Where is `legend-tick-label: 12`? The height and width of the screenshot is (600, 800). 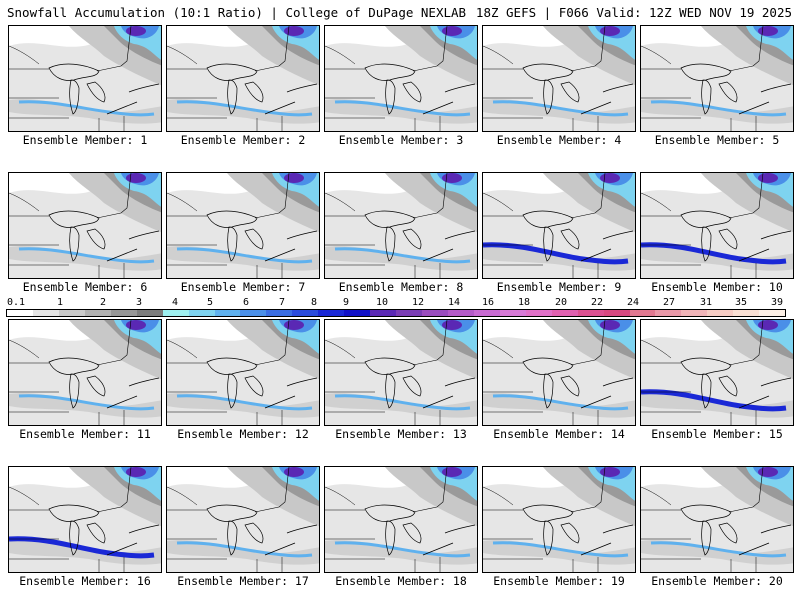
legend-tick-label: 12 is located at coordinates (418, 302).